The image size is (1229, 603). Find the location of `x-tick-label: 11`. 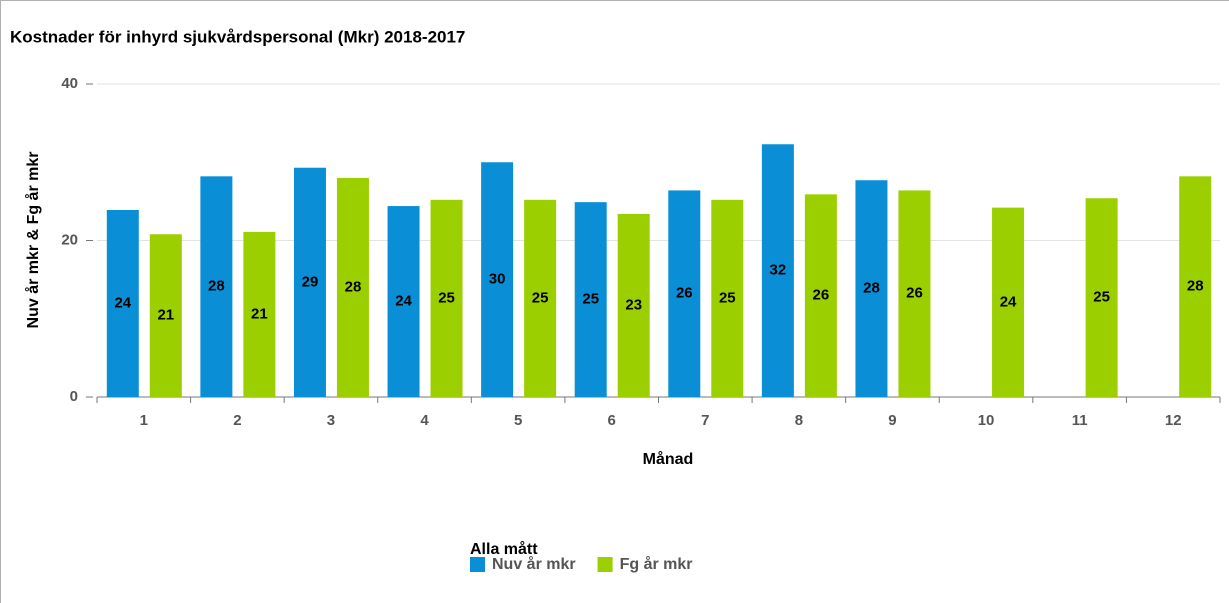

x-tick-label: 11 is located at coordinates (1080, 420).